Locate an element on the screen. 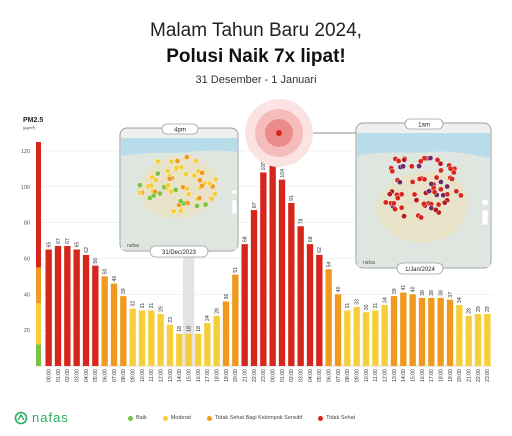  x-tick-label: 01:00 is located at coordinates (59, 375).